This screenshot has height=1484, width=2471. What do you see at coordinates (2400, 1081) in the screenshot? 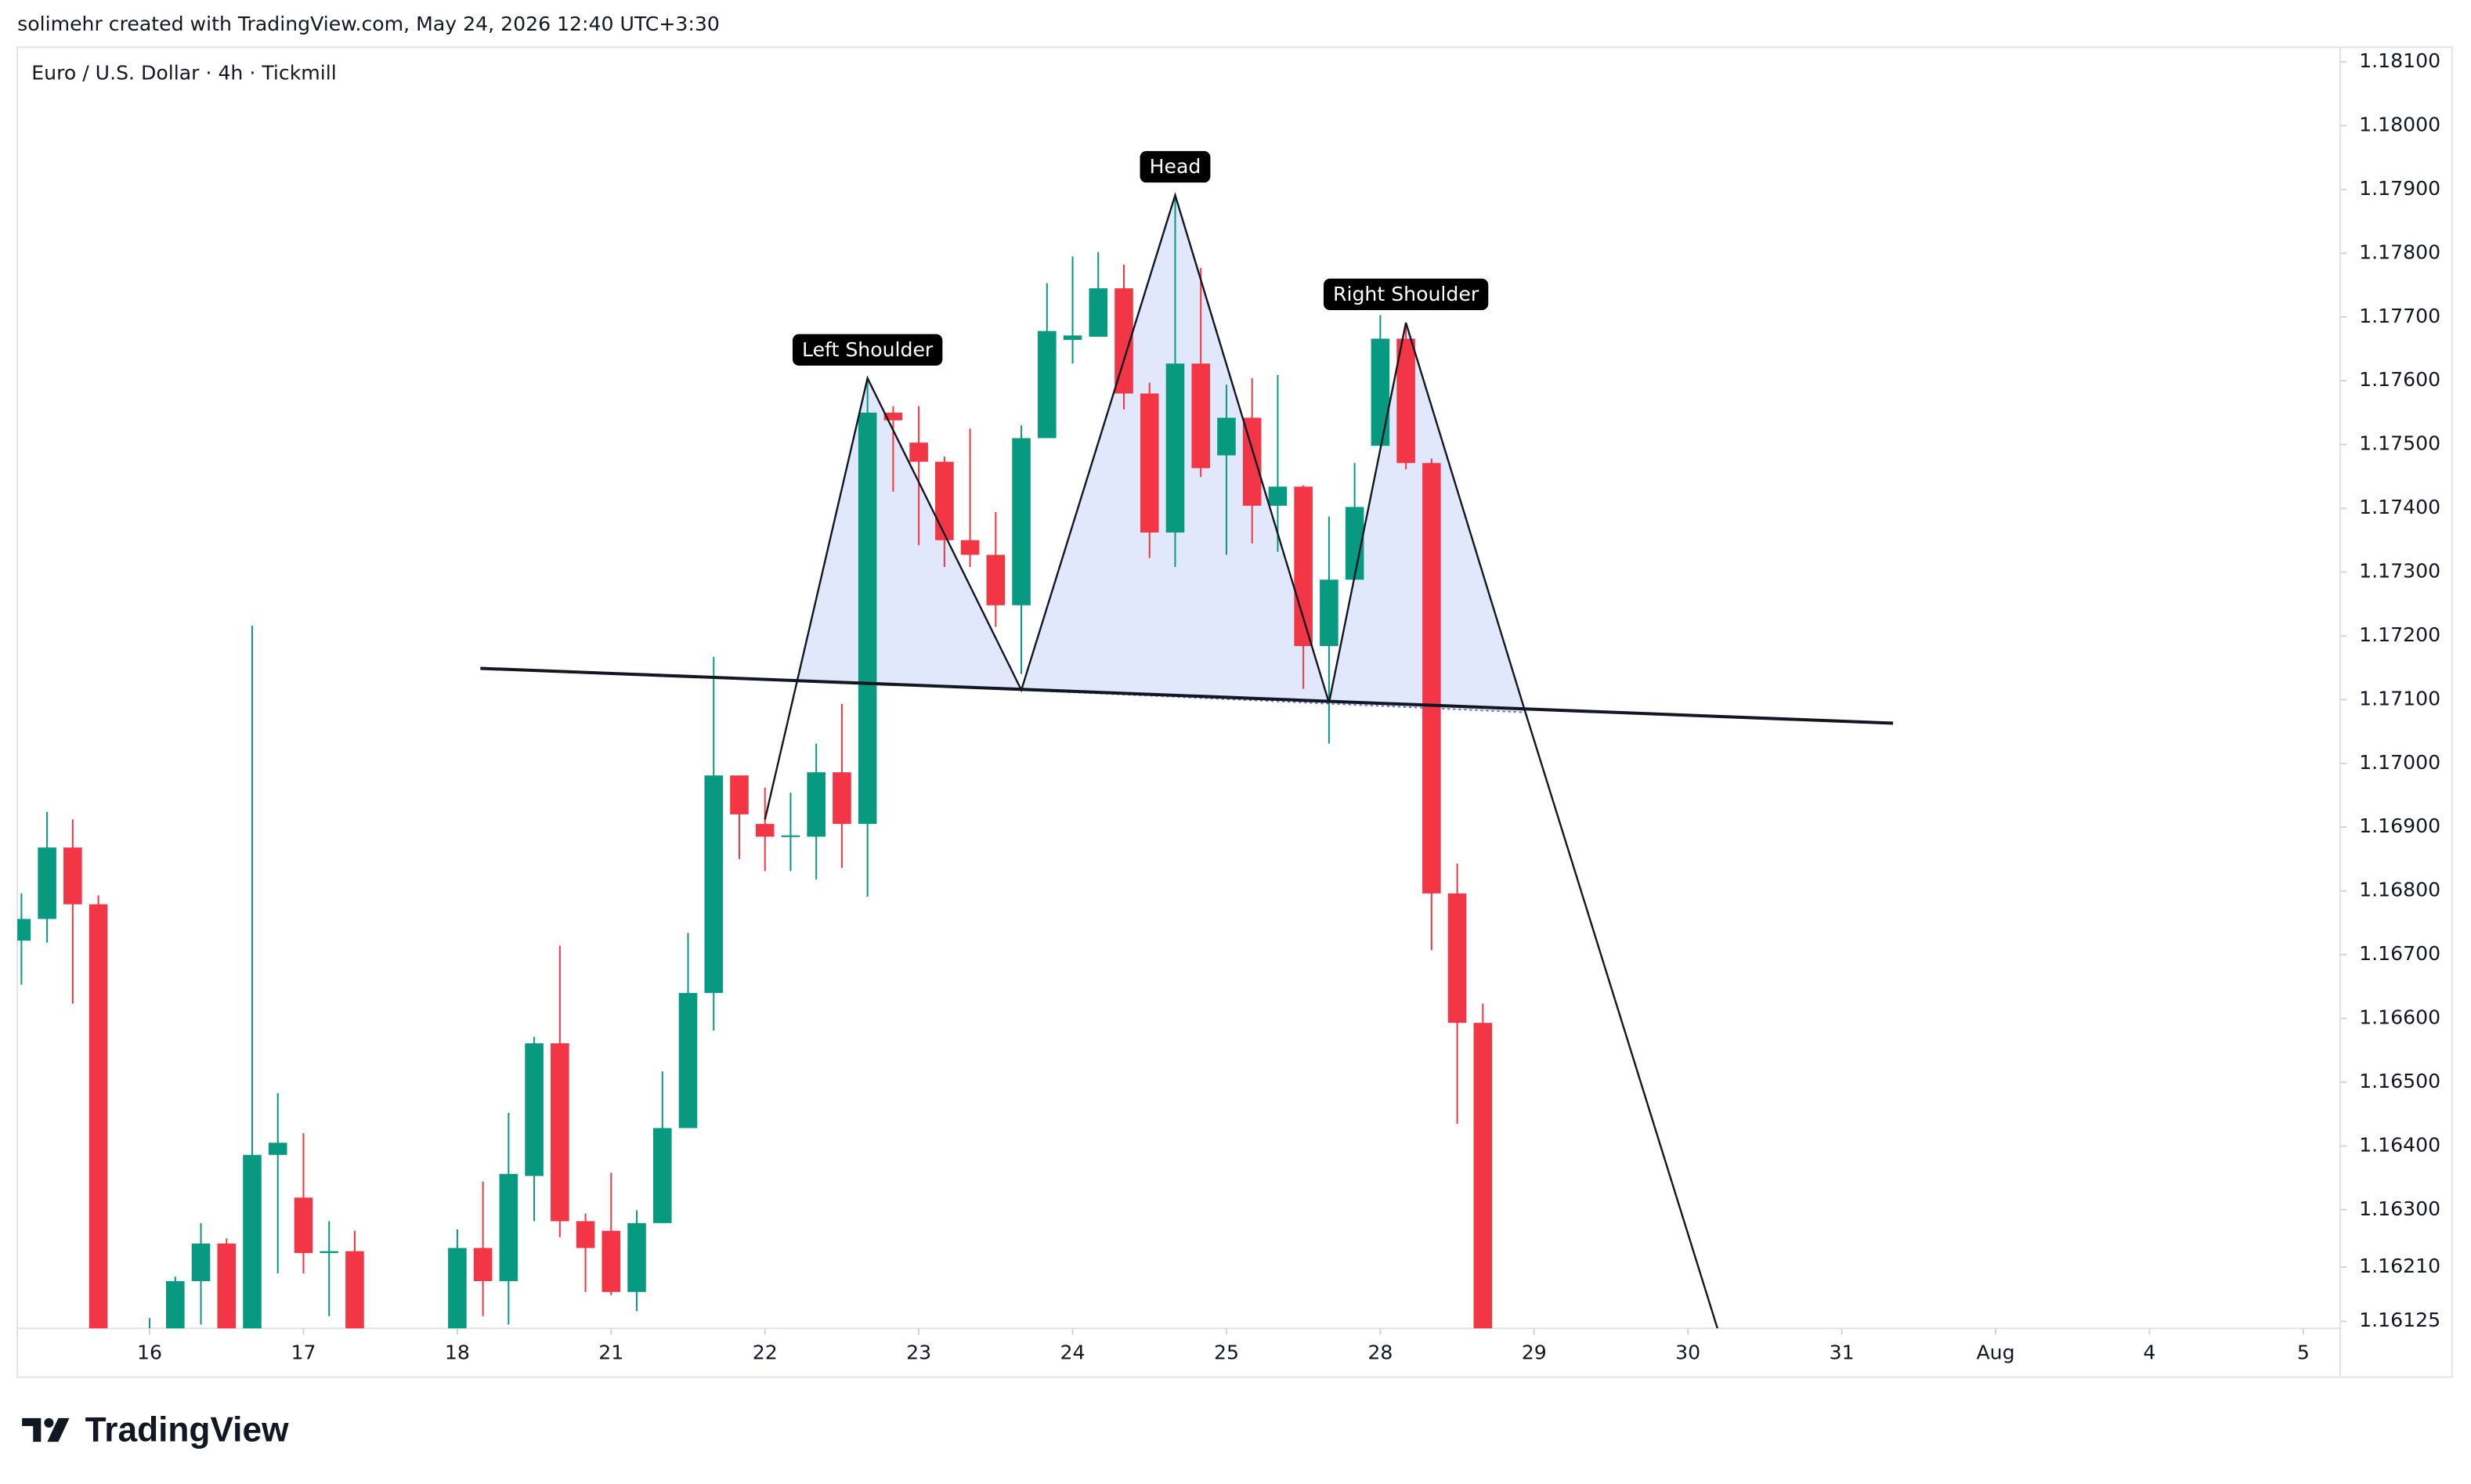
I see `y-tick-label: 1.16500` at bounding box center [2400, 1081].